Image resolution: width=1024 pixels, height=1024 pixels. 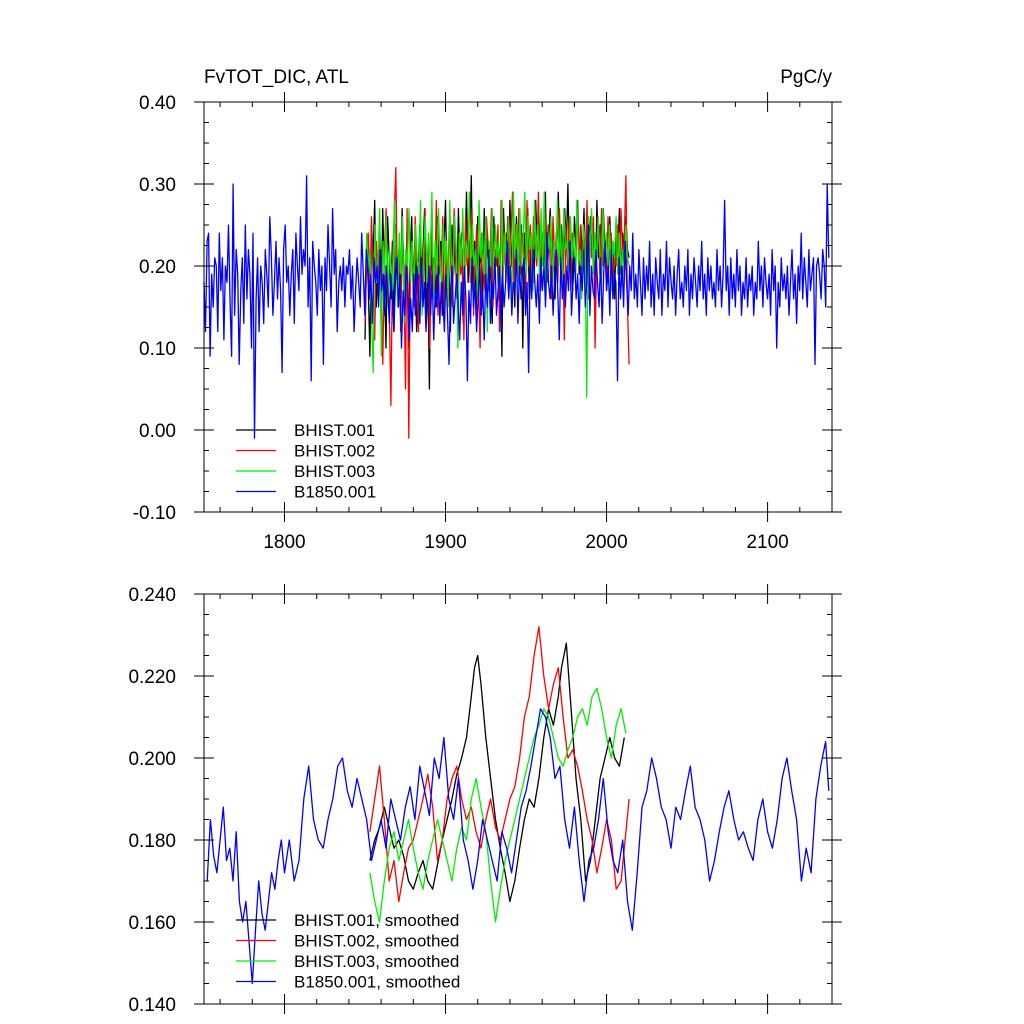 I want to click on chart-units: PgC/y, so click(x=806, y=77).